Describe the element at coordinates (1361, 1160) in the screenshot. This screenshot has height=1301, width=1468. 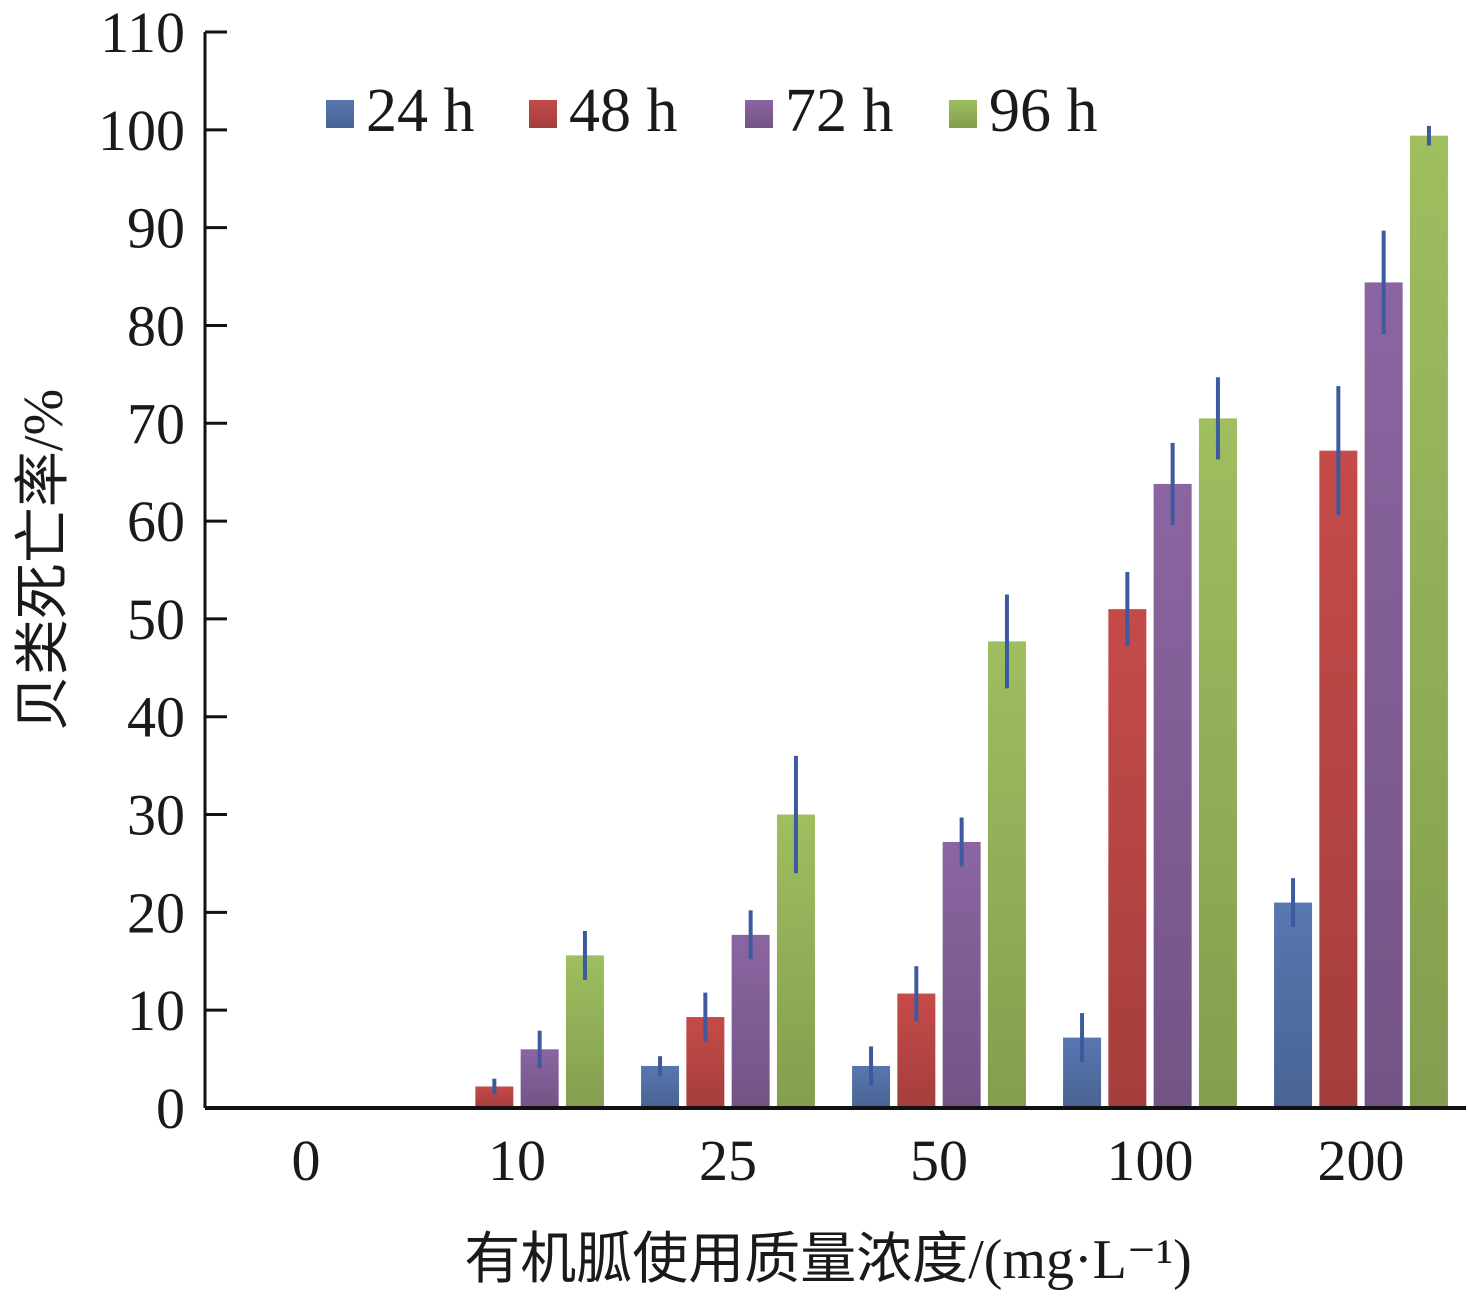
I see `x-tick-label: 200` at that location.